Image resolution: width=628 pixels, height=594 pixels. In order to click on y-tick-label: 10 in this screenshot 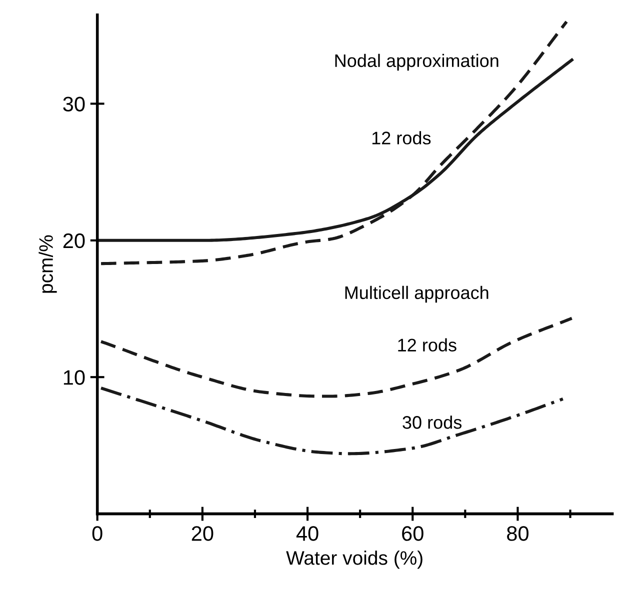, I will do `click(74, 377)`.